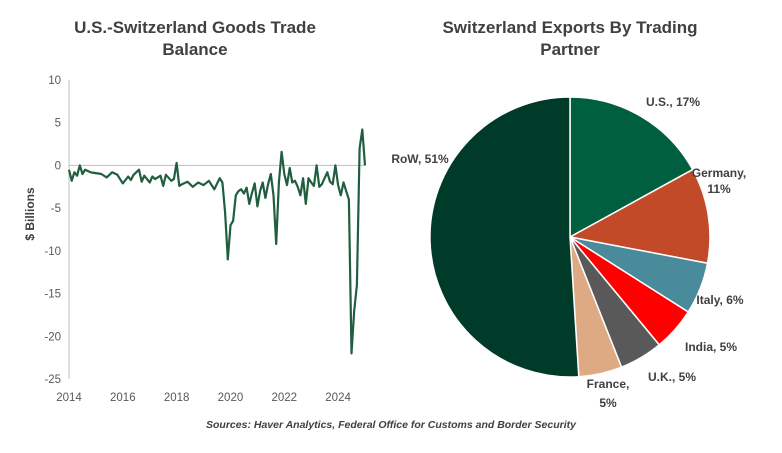  I want to click on pie-slice-label: Italy, 6%, so click(719, 300).